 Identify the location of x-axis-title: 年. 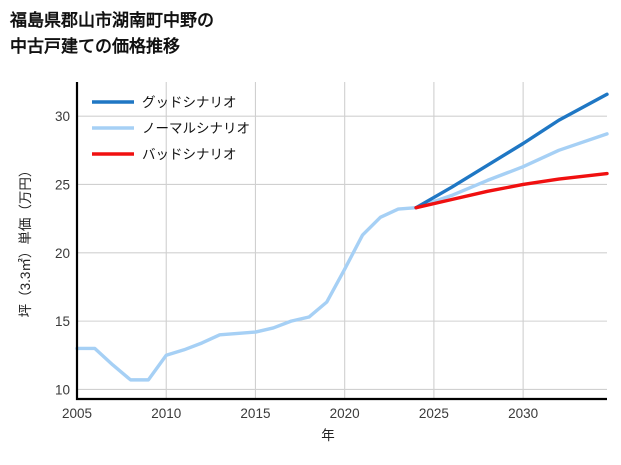
(328, 435).